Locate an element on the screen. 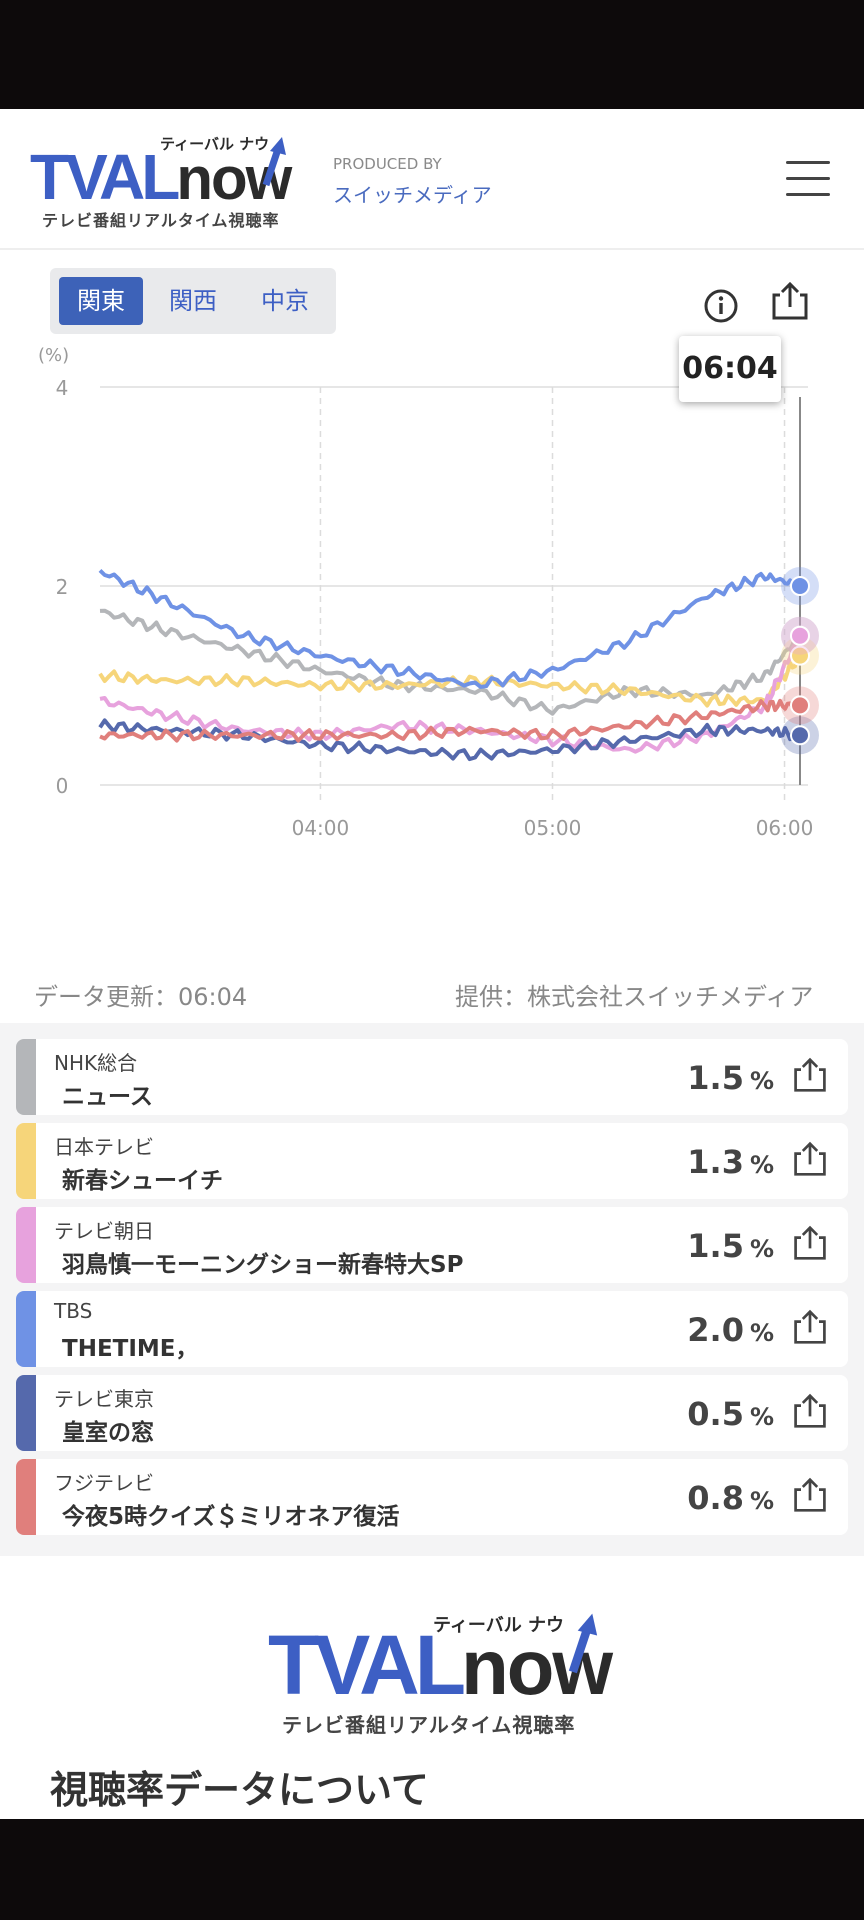 The height and width of the screenshot is (1920, 864). program-title: 羽鳥慎一モーニングショー新春特大SP is located at coordinates (263, 1265).